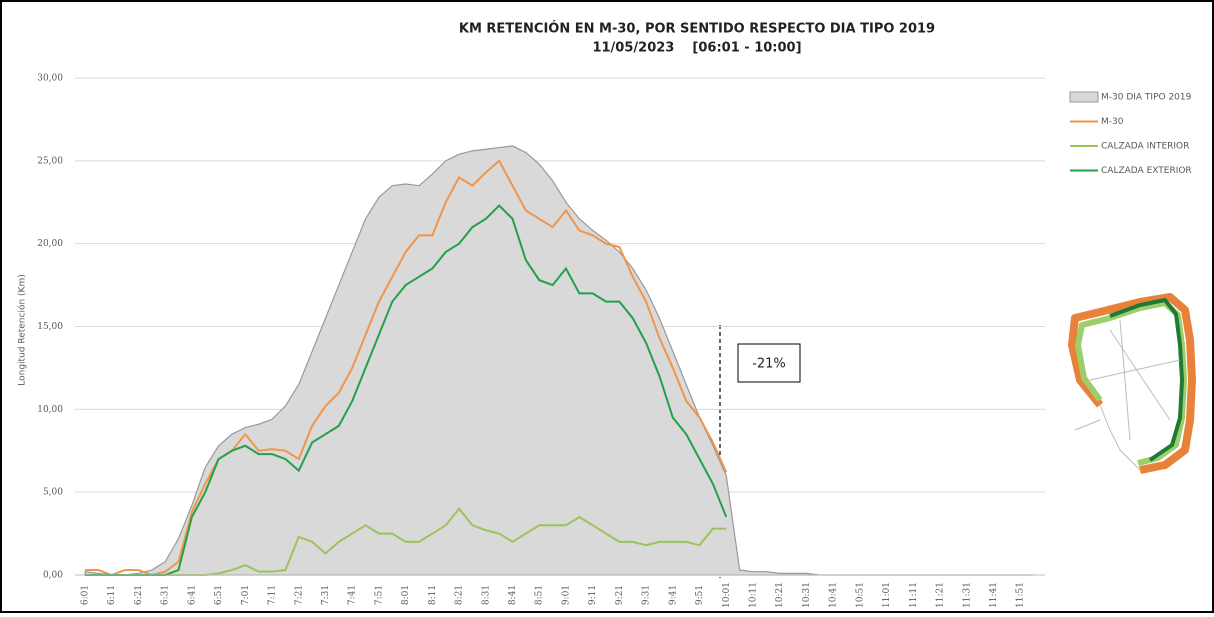  What do you see at coordinates (406, 595) in the screenshot?
I see `x-tick-label: 8:01` at bounding box center [406, 595].